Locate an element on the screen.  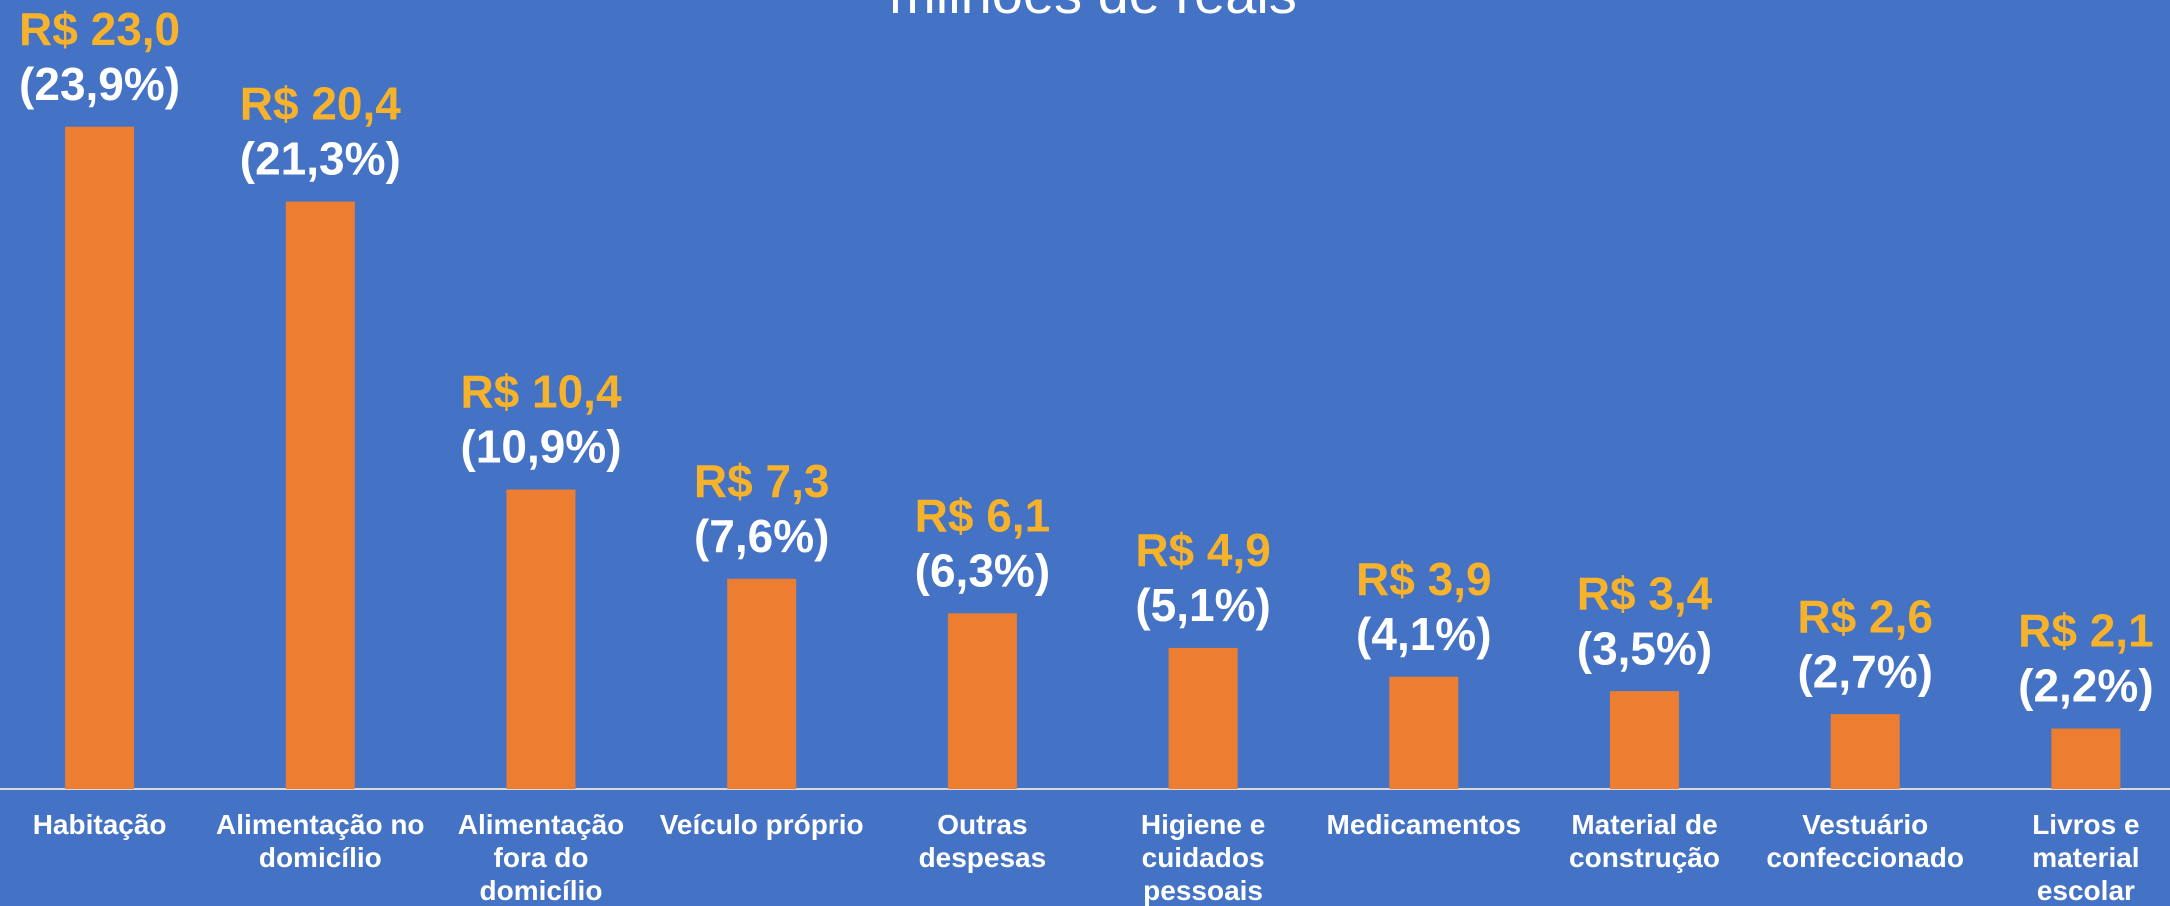
value-label: R$ 2,6 is located at coordinates (1865, 616).